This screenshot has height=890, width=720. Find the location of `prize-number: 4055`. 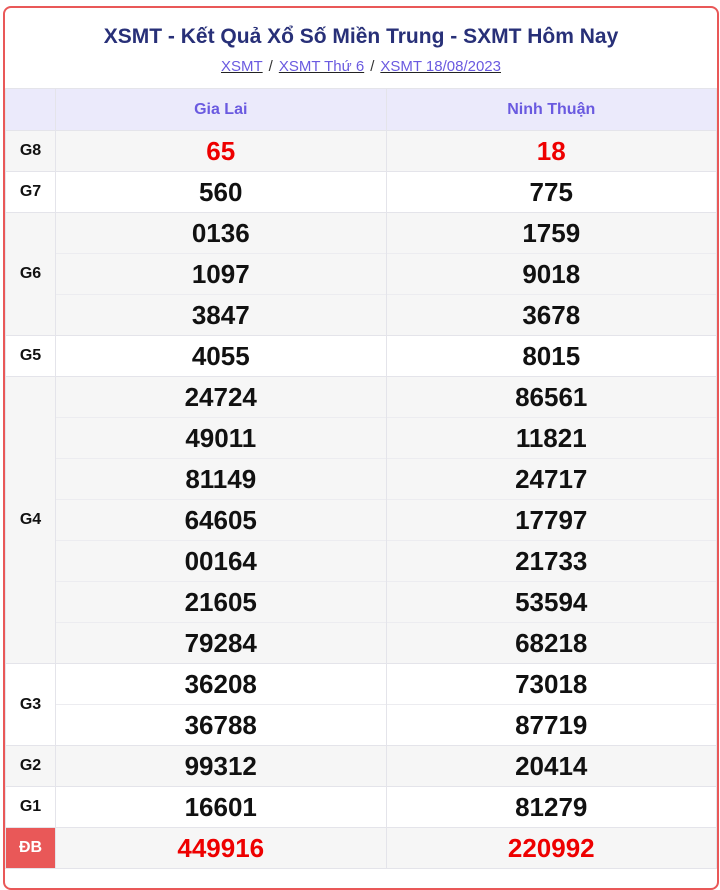

prize-number: 4055 is located at coordinates (220, 356).